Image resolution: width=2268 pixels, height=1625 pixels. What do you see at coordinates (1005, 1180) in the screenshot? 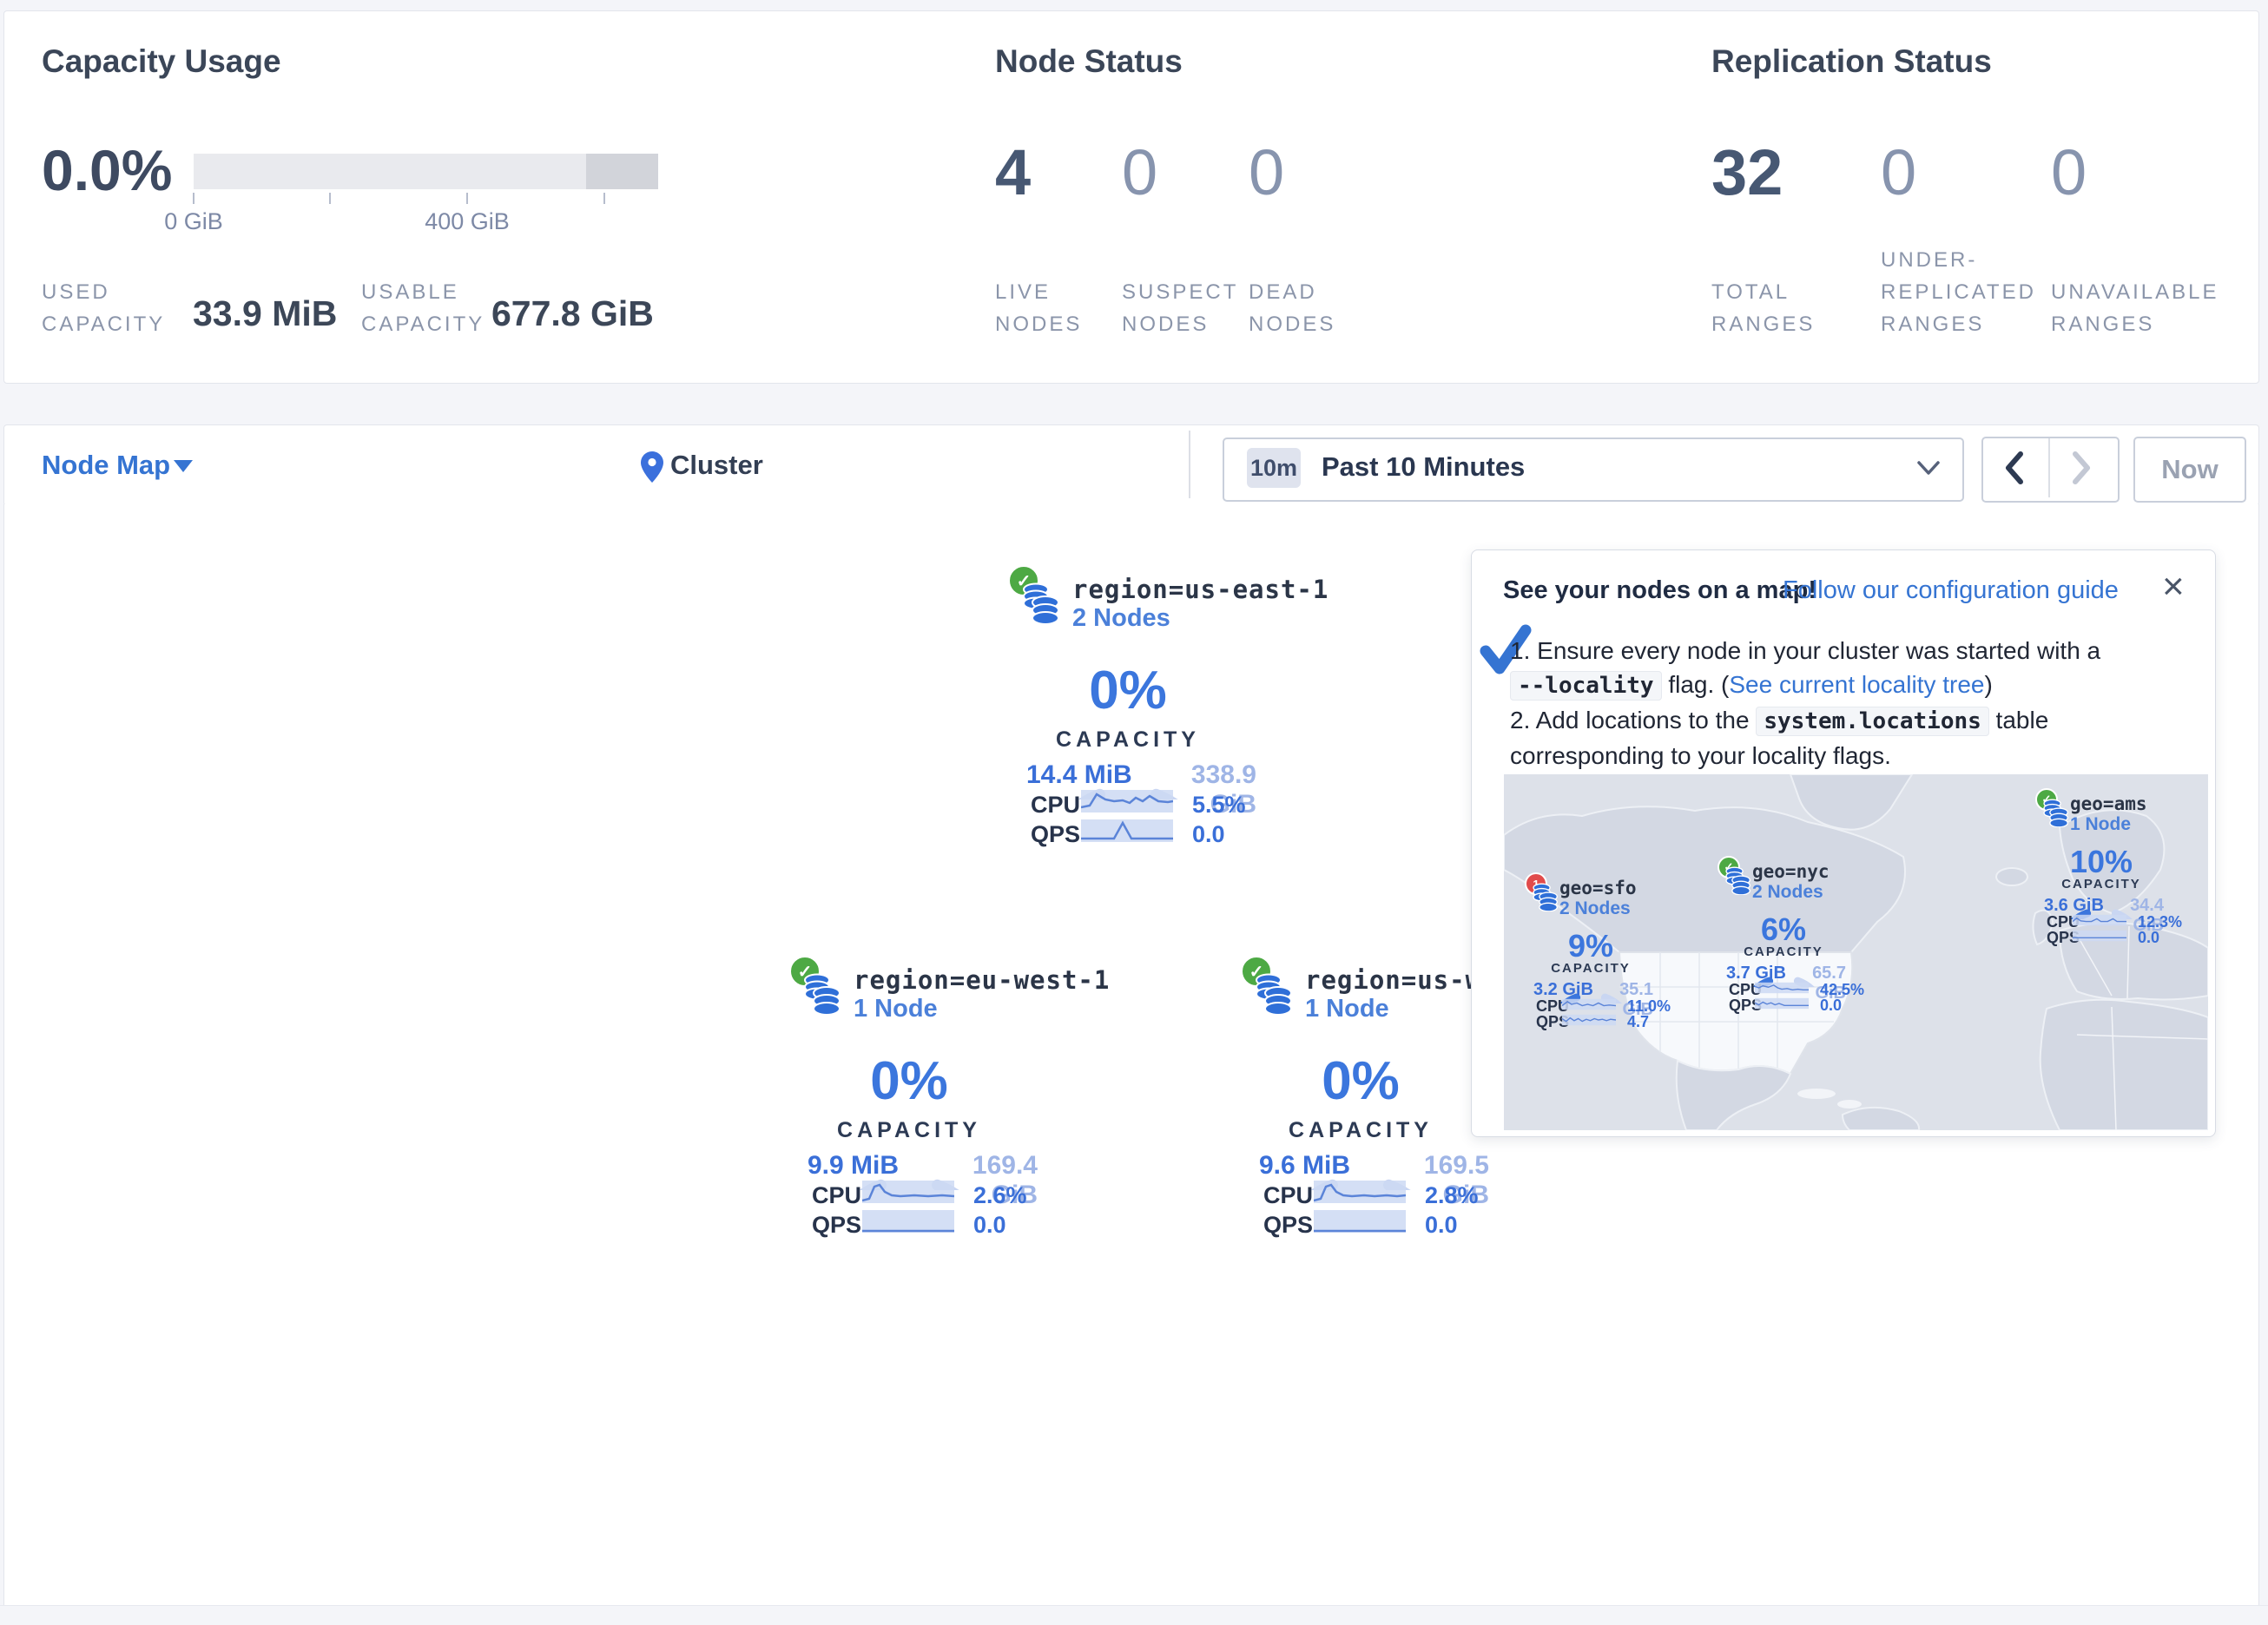
I see `capacity-total: 169.4 GiB` at bounding box center [1005, 1180].